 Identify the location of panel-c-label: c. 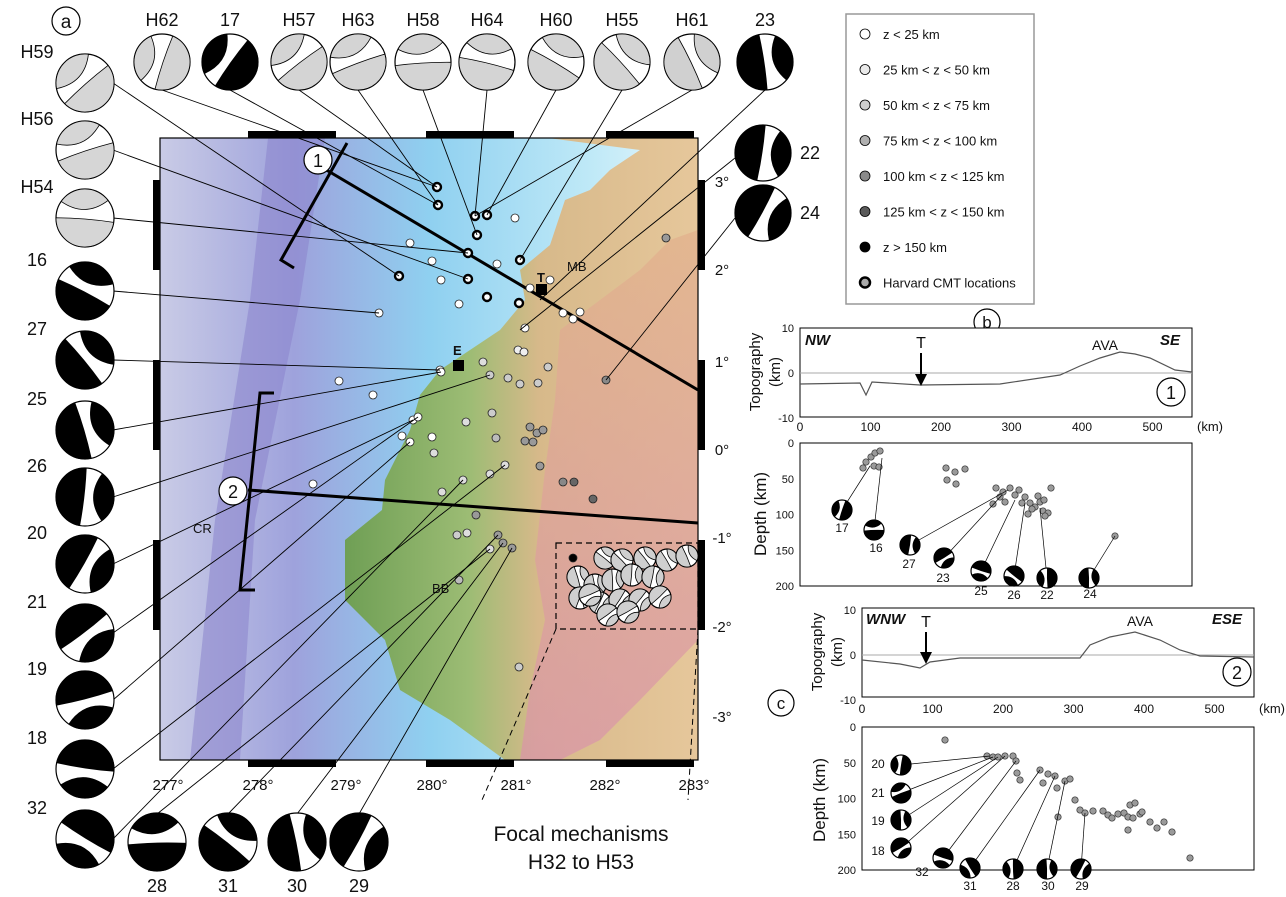
(781, 703).